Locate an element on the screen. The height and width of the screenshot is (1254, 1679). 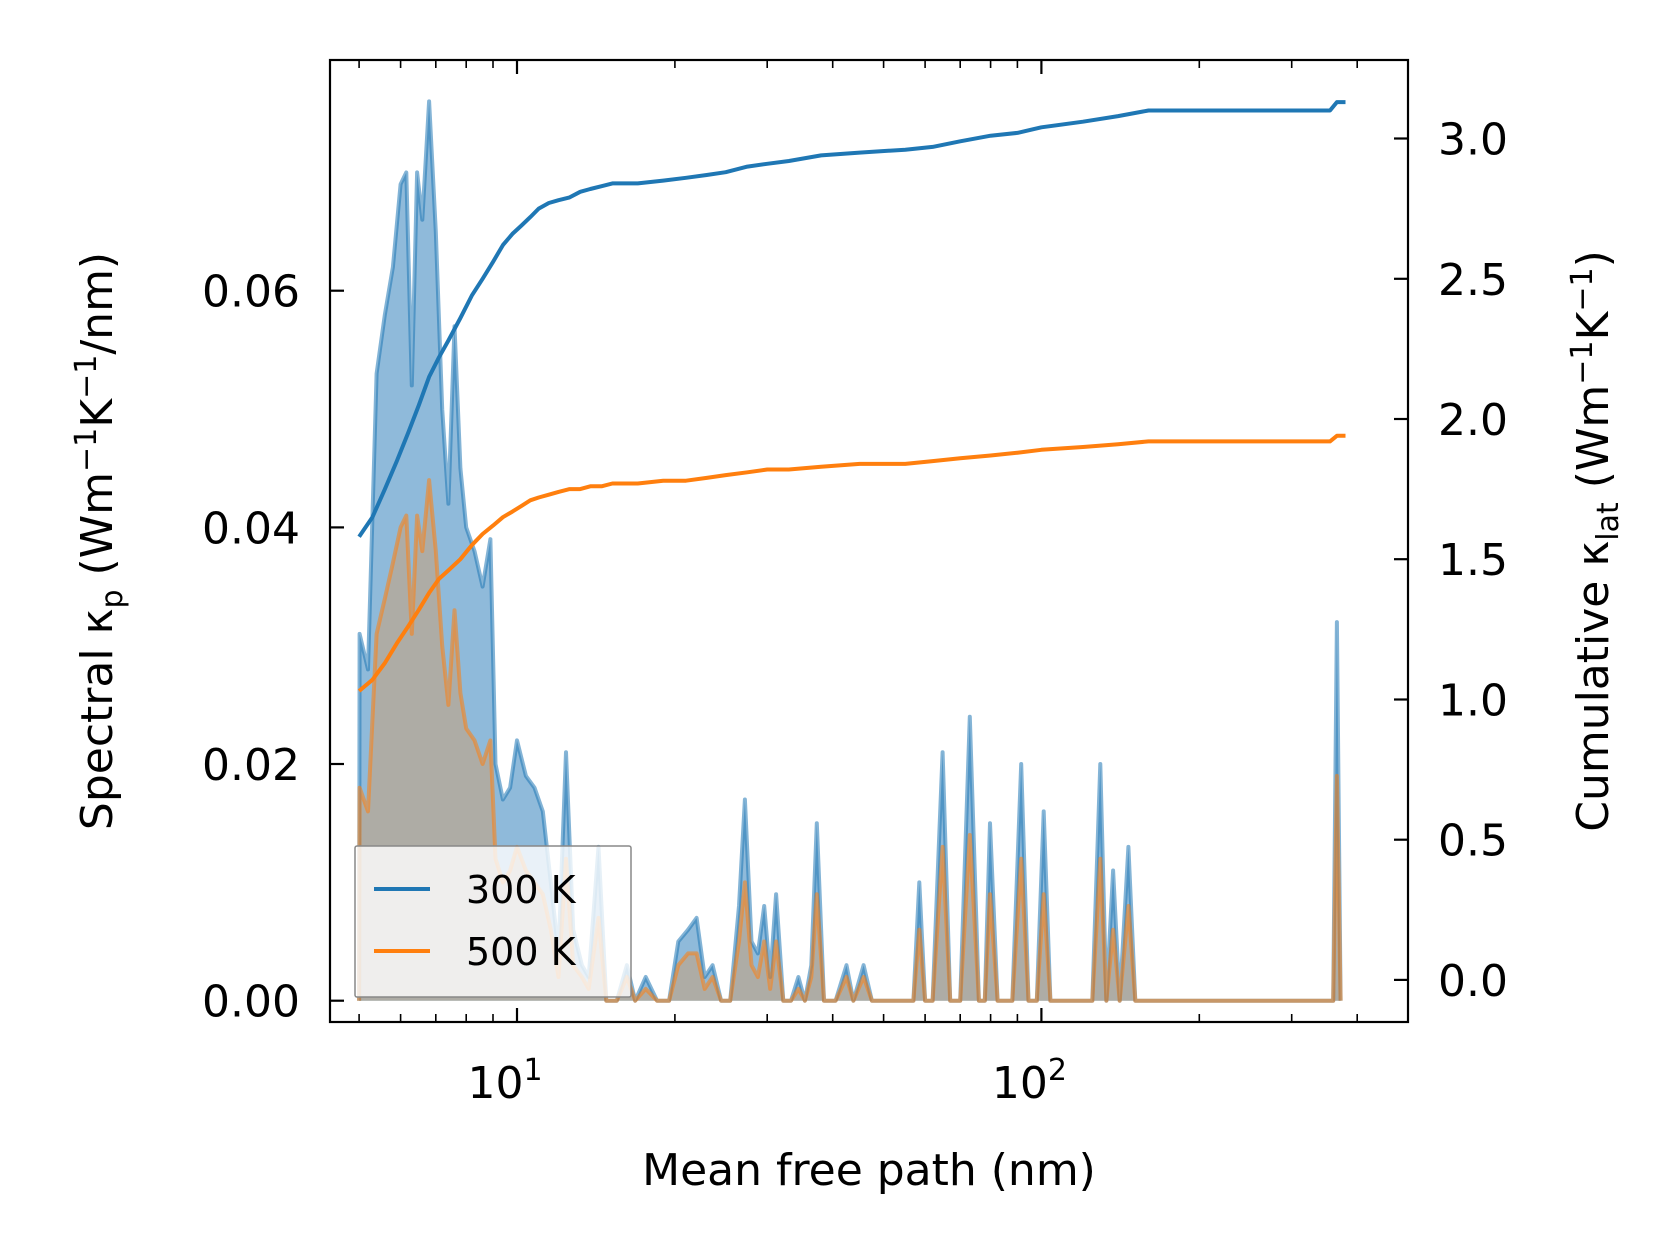
left-y-title-sub: p is located at coordinates (112, 598).